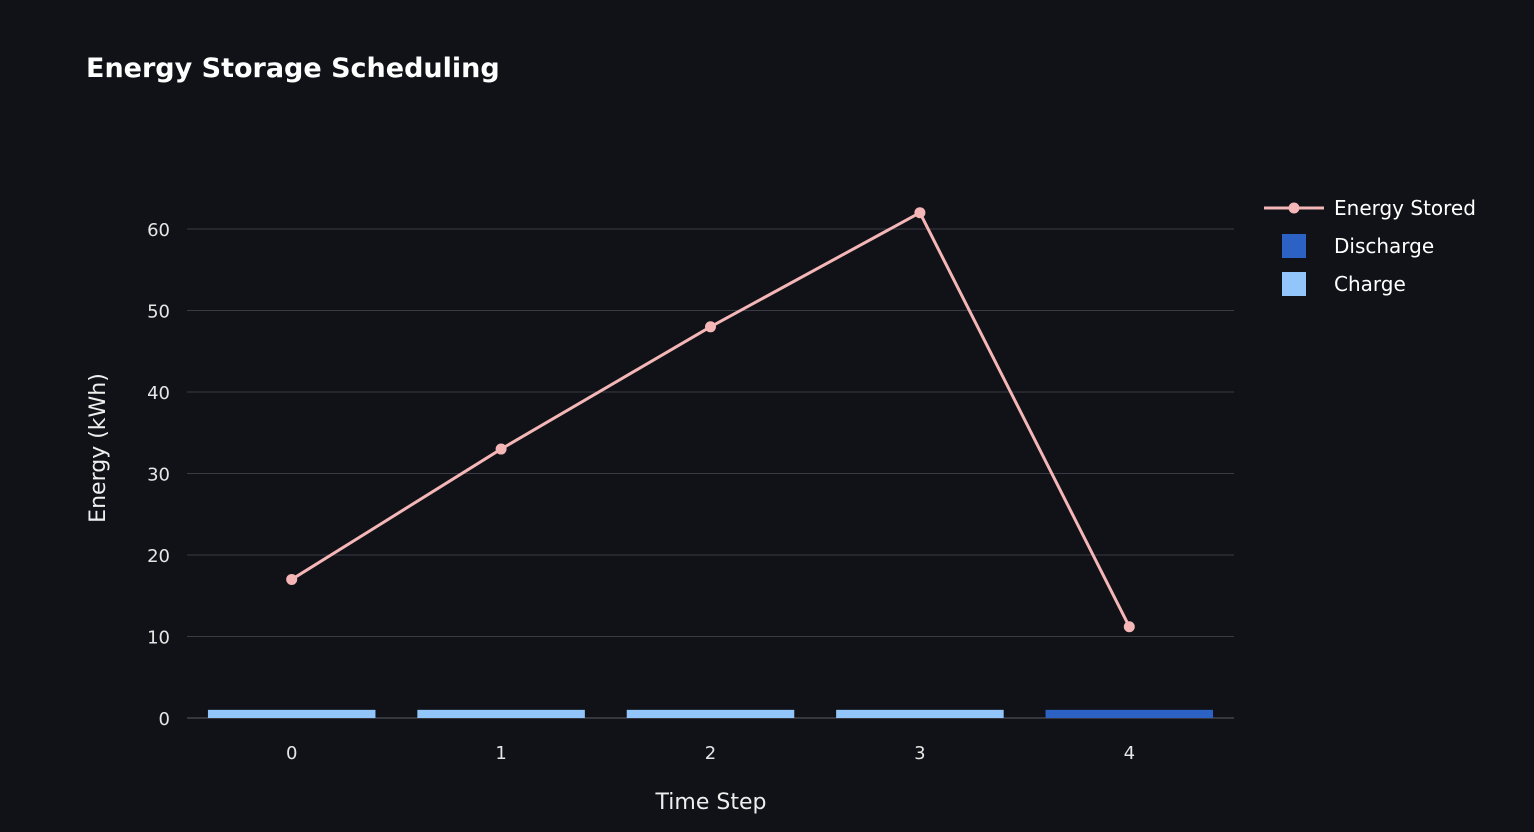 The image size is (1534, 832). What do you see at coordinates (158, 312) in the screenshot?
I see `y-tick-label: 50` at bounding box center [158, 312].